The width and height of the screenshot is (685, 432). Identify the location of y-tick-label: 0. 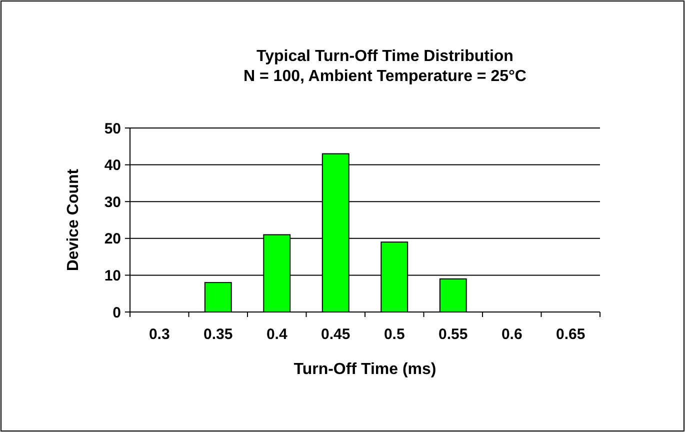
(116, 313).